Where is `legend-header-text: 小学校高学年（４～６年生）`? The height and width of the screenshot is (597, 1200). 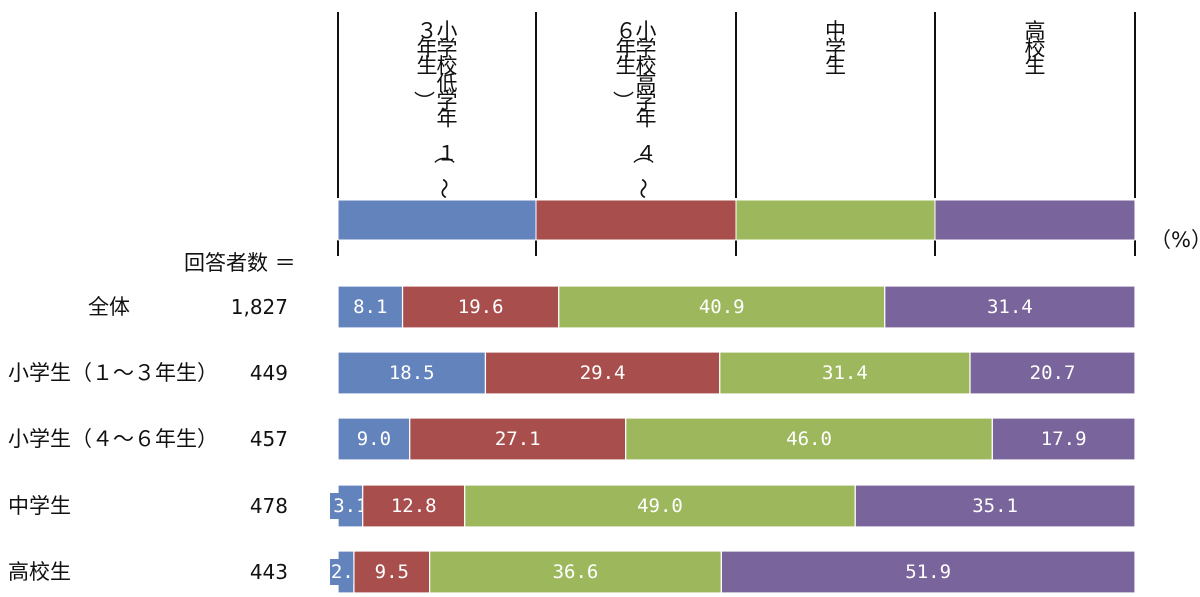
legend-header-text: 小学校高学年（４～６年生） is located at coordinates (634, 109).